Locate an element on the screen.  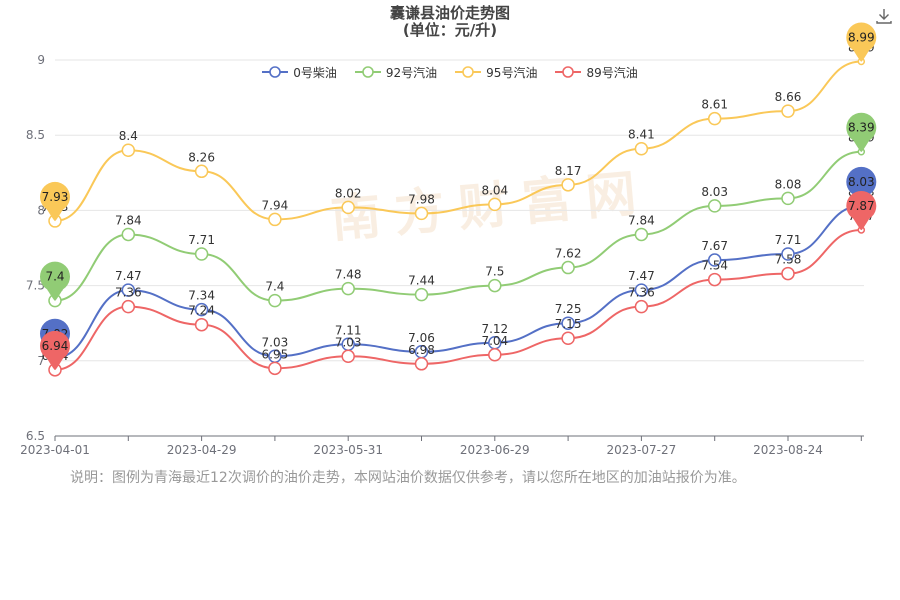
data-label: 7.06 is located at coordinates (421, 338).